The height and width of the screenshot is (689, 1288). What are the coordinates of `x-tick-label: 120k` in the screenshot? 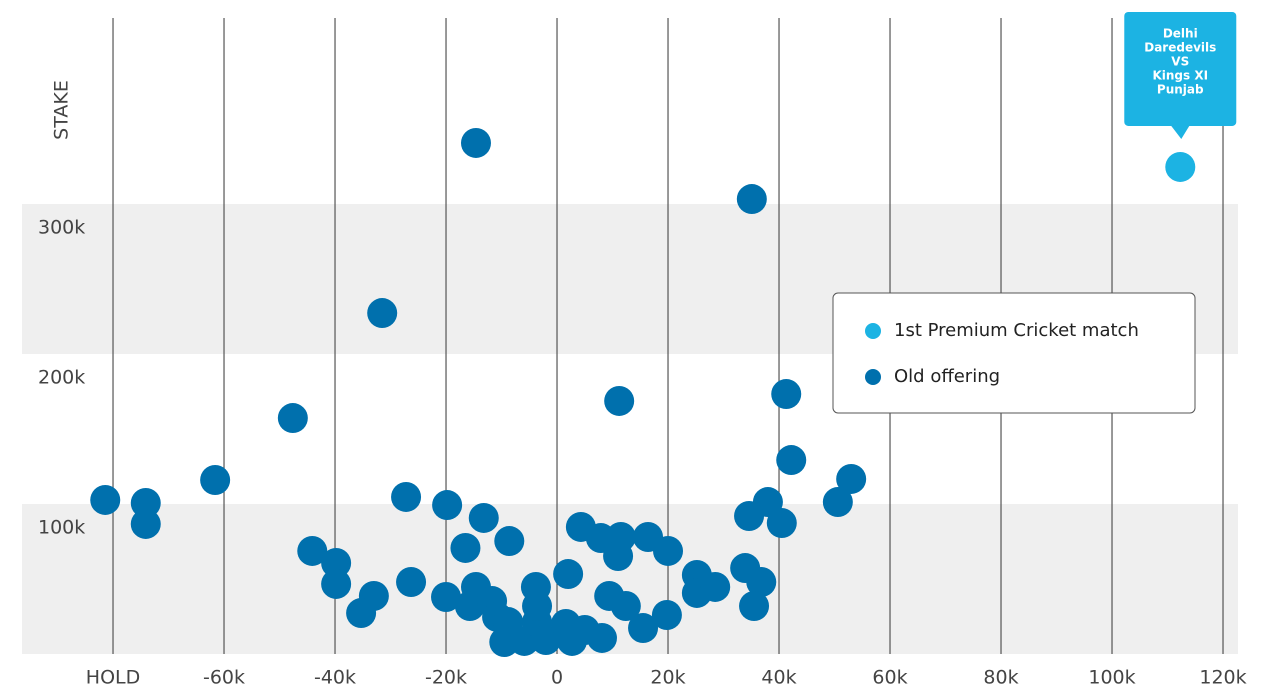 It's located at (1222, 678).